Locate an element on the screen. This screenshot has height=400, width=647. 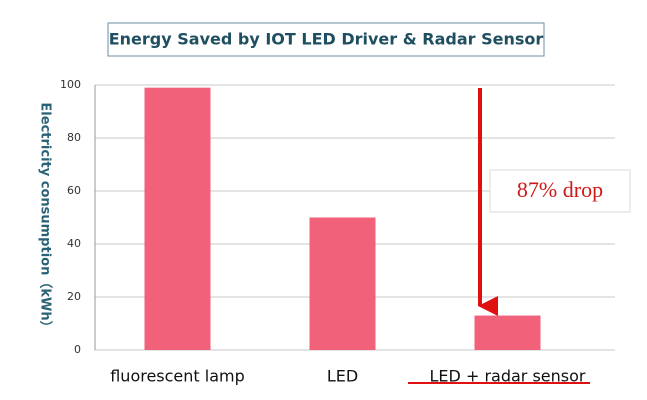
y-tick-label: 20 is located at coordinates (74, 296).